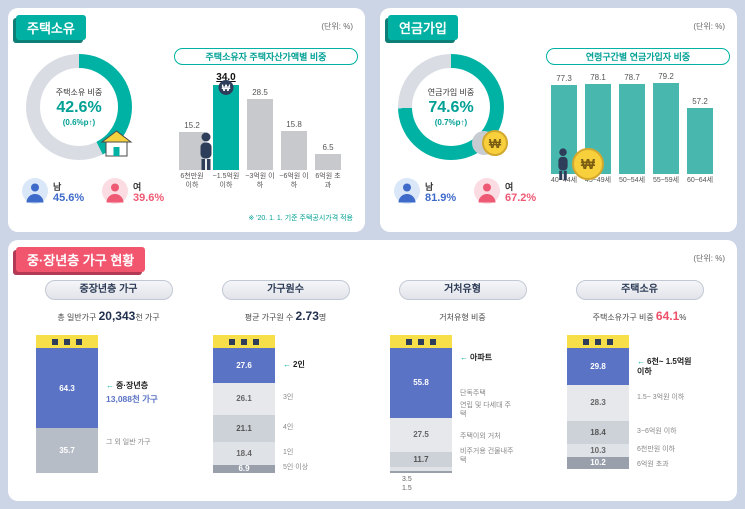 This screenshot has height=509, width=745. Describe the element at coordinates (451, 92) in the screenshot. I see `donut-label: 연금가입 비중` at that location.